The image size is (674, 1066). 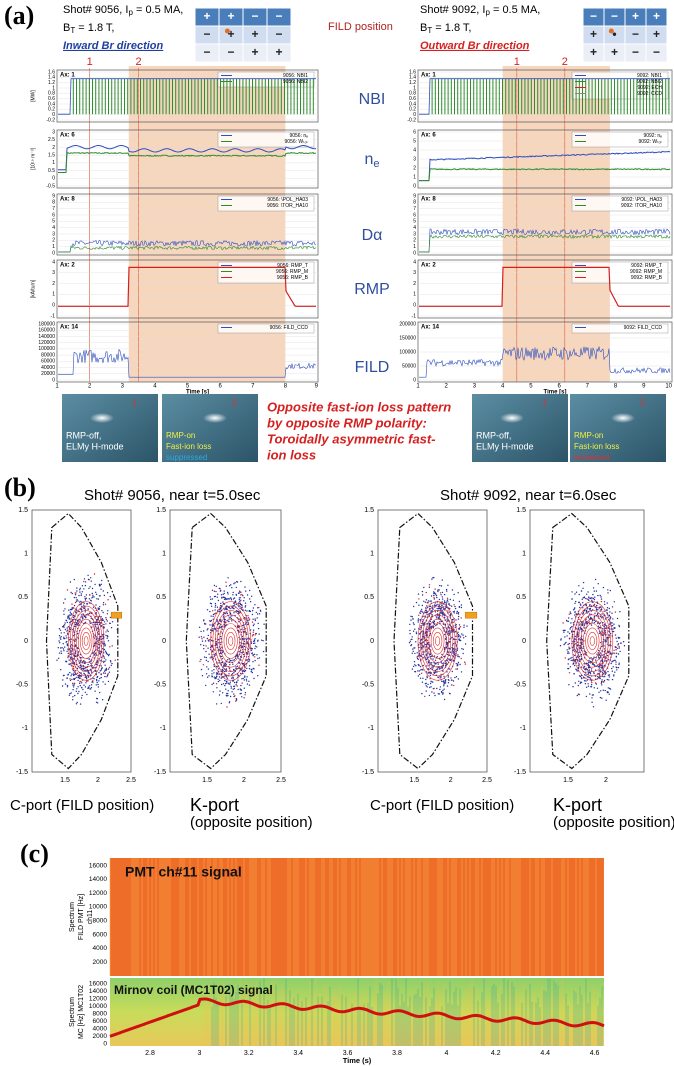 What do you see at coordinates (372, 554) in the screenshot?
I see `y-tick-label: 1` at bounding box center [372, 554].